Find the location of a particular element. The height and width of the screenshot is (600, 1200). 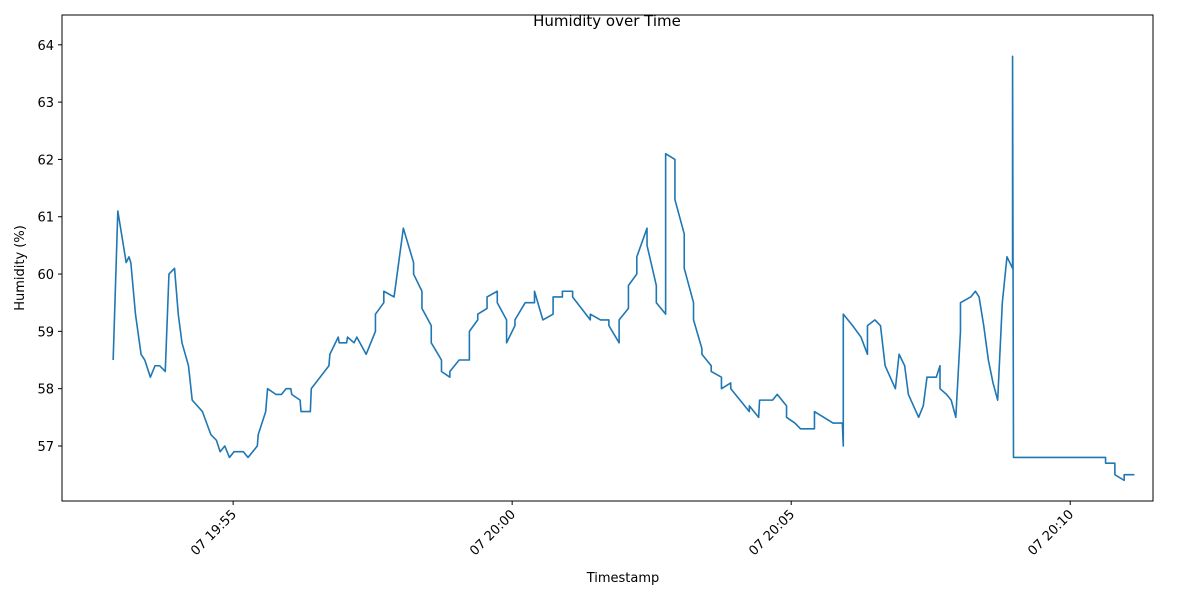

x-tick-label: 07 20:10 is located at coordinates (1051, 533).